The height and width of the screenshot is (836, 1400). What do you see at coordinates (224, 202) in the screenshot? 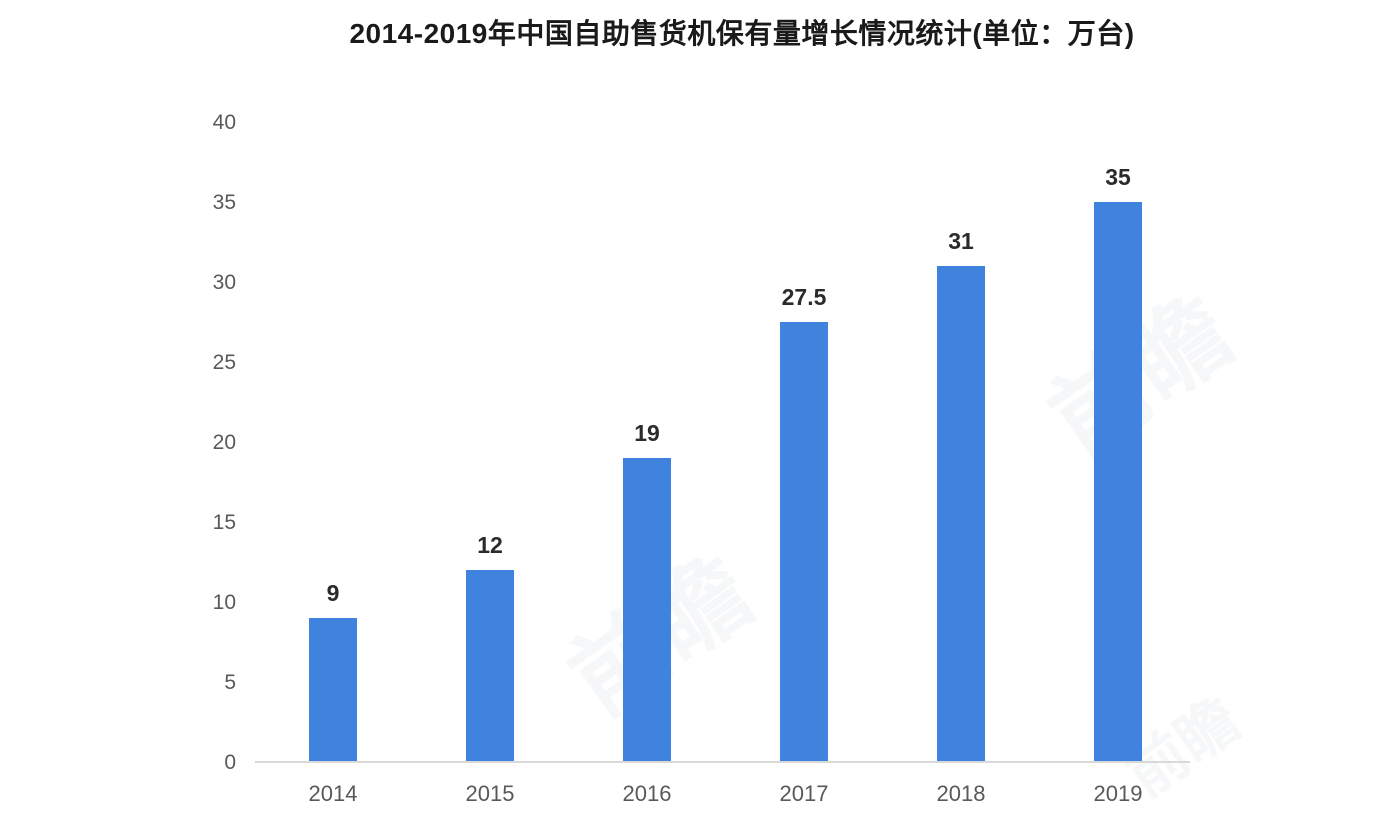
I see `y-tick-label: 35` at bounding box center [224, 202].